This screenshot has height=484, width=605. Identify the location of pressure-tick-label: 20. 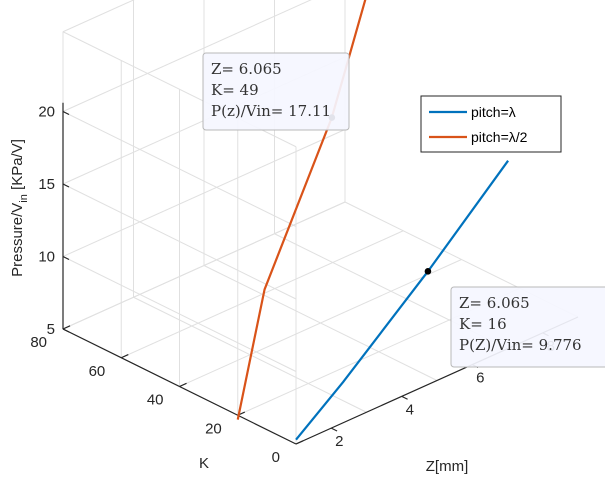
(46, 112).